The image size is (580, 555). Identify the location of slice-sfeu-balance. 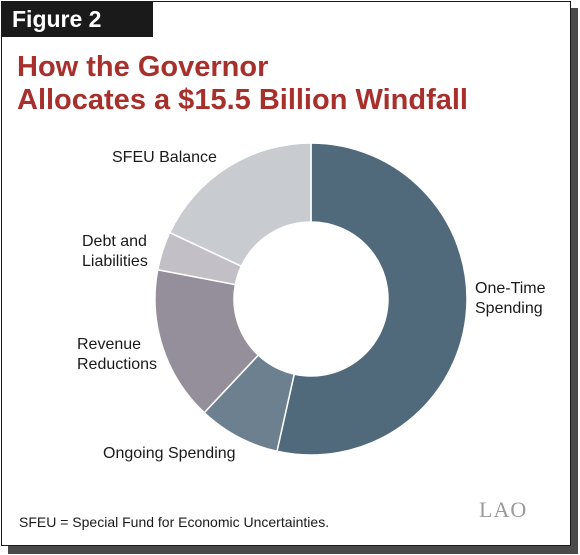
(240, 205).